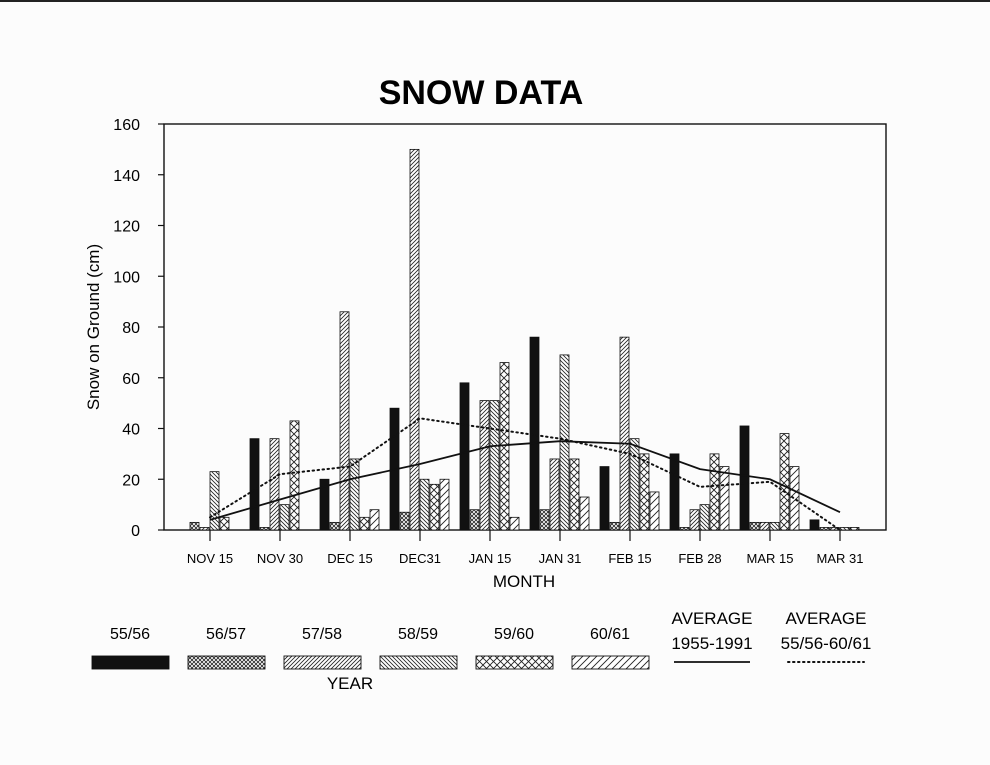  What do you see at coordinates (525, 480) in the screenshot?
I see `average-1955-1991-line` at bounding box center [525, 480].